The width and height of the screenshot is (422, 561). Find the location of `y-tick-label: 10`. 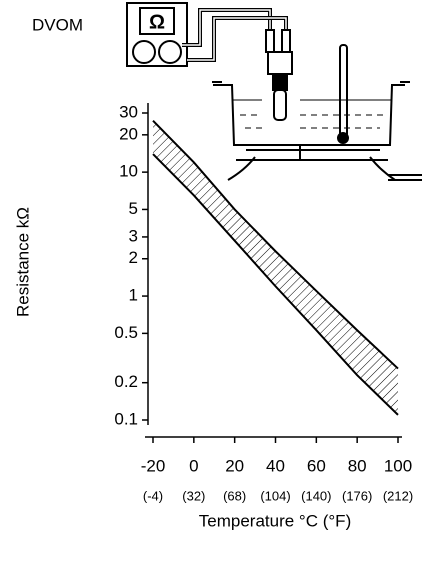

y-tick-label: 10 is located at coordinates (128, 171).